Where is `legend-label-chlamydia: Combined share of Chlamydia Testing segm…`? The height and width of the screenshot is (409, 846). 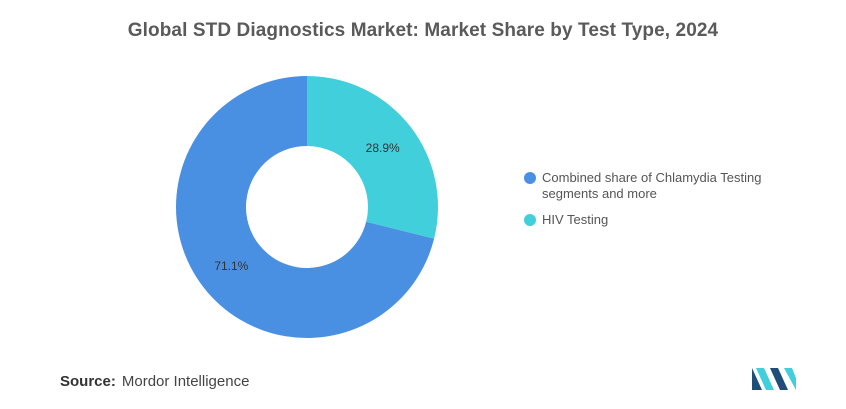 legend-label-chlamydia: Combined share of Chlamydia Testing segm… is located at coordinates (652, 185).